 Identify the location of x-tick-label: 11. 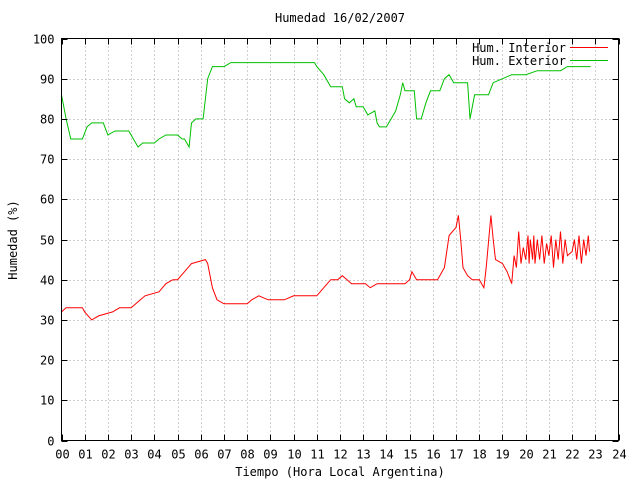
(317, 455).